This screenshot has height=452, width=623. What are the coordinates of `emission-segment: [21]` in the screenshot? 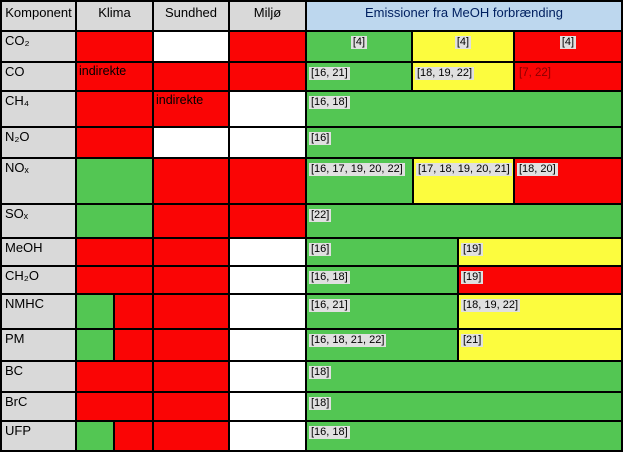 It's located at (540, 345).